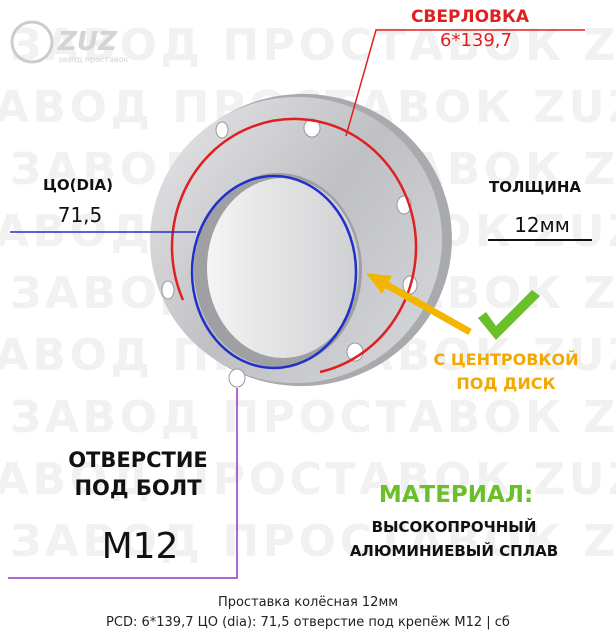 The image size is (616, 644). I want to click on bolt-value: M12, so click(140, 546).